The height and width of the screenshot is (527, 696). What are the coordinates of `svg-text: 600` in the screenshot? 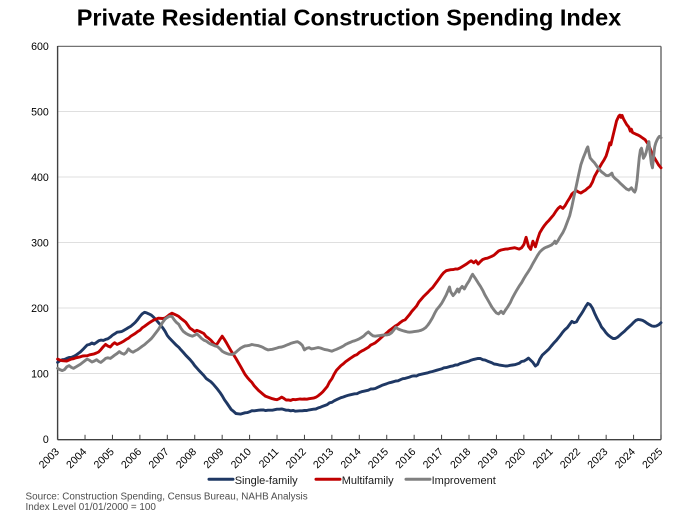 It's located at (40, 47).